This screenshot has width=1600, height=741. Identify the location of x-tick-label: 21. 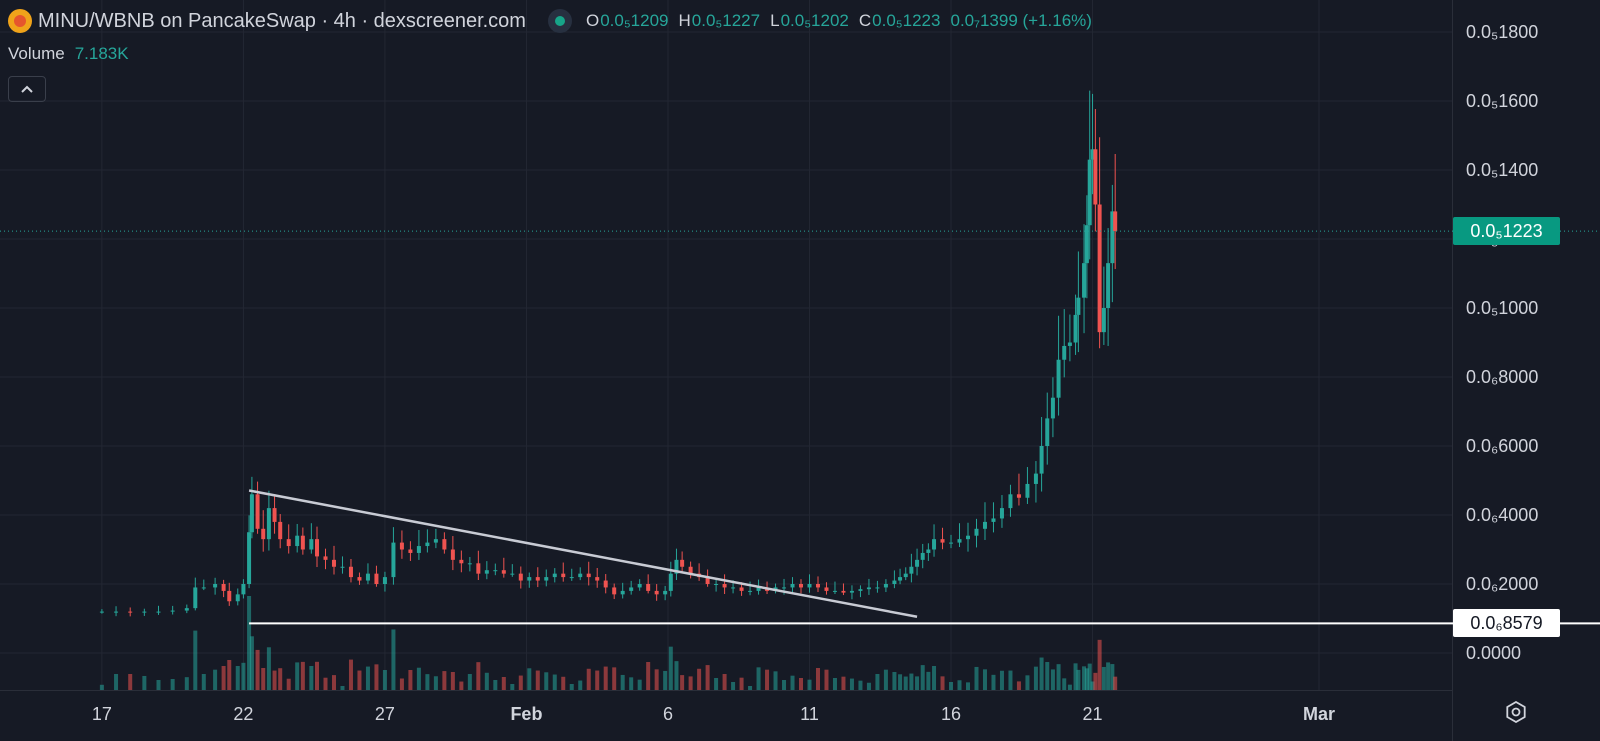
(1093, 714).